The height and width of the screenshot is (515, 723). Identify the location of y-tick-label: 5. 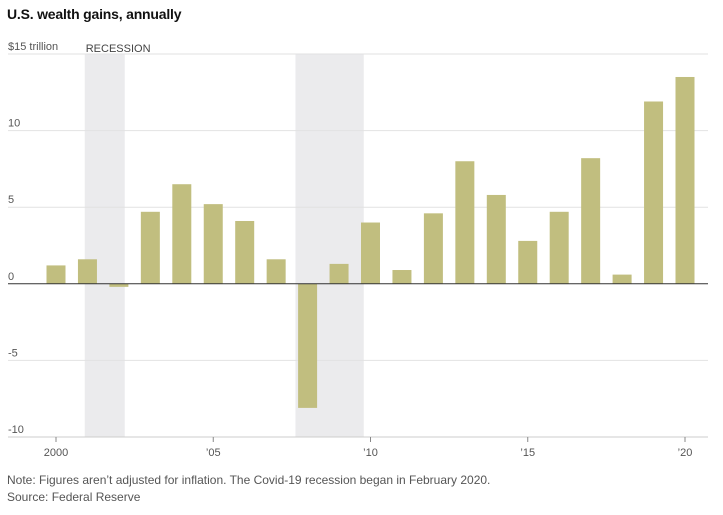
(11, 200).